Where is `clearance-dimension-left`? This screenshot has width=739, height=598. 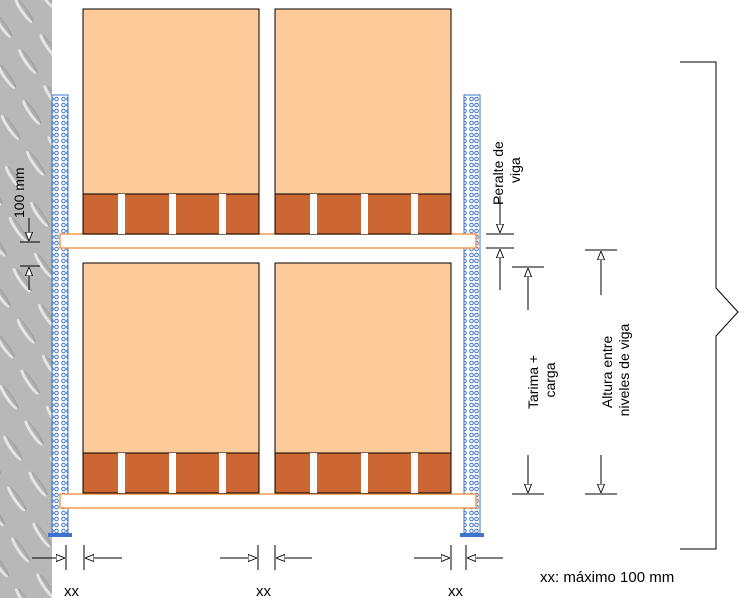 clearance-dimension-left is located at coordinates (77, 557).